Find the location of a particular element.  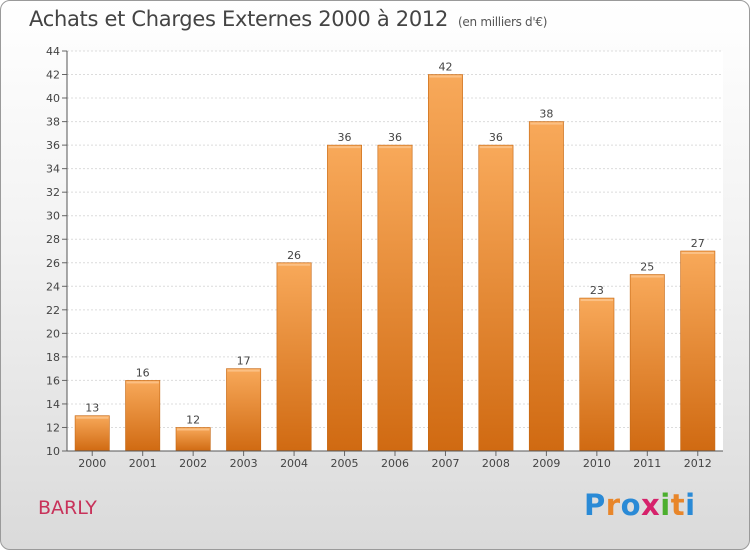

y-tick-label: 44 is located at coordinates (53, 51).